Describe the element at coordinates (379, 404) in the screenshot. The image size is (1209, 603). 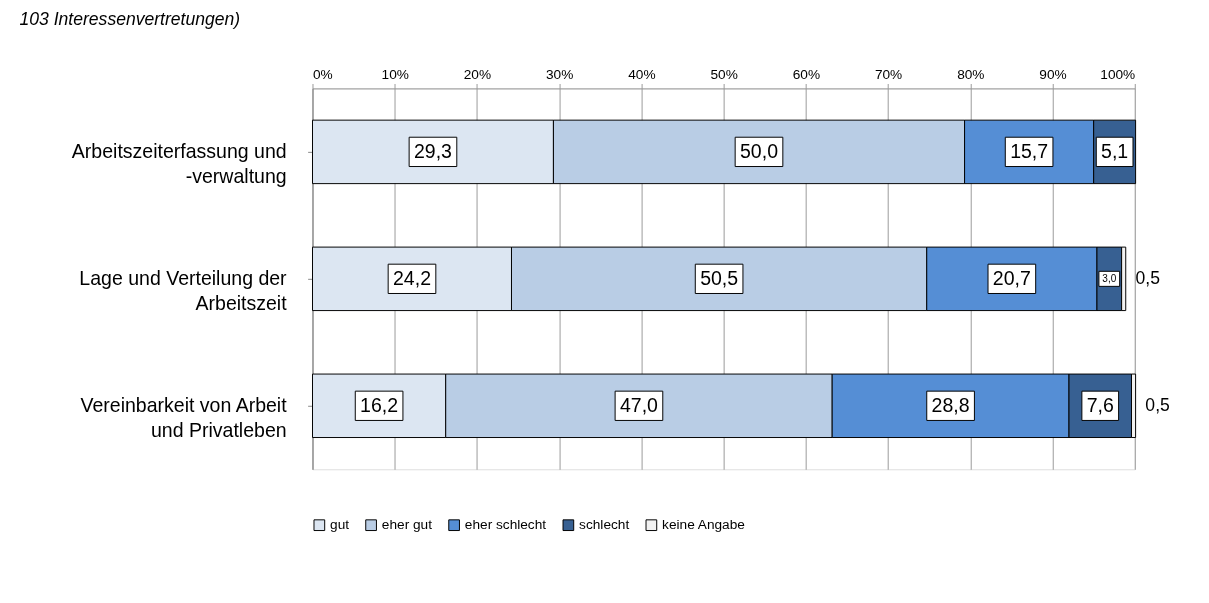
I see `data-label: 16,2` at that location.